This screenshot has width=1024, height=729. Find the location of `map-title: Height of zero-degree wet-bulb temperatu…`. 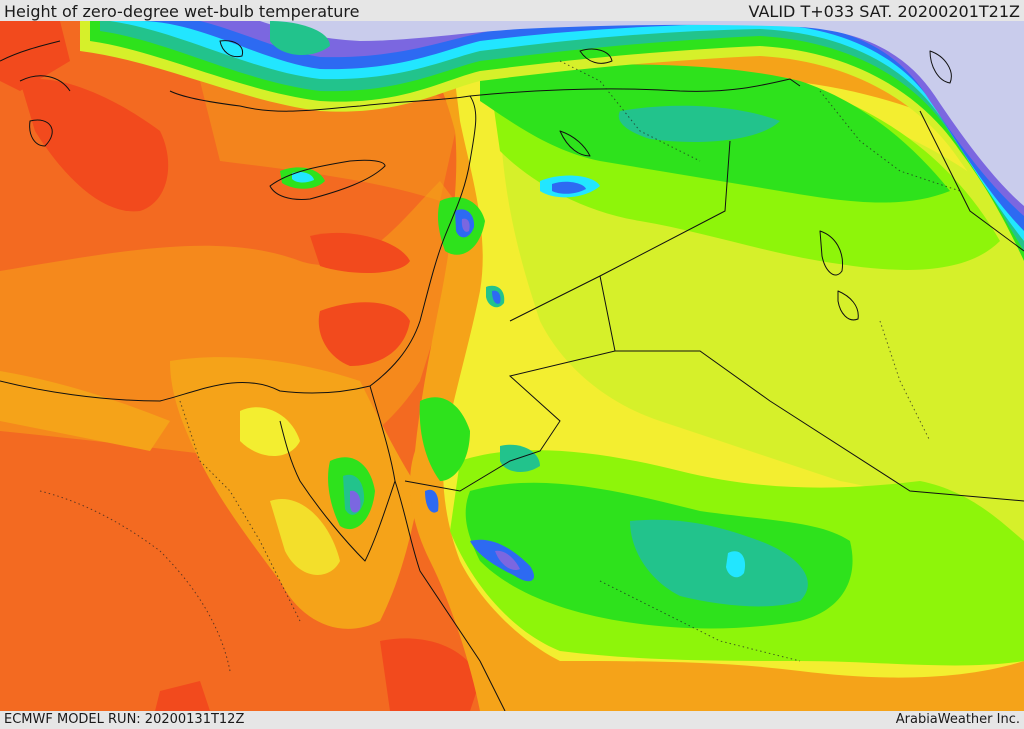

map-title: Height of zero-degree wet-bulb temperatu… is located at coordinates (182, 11).